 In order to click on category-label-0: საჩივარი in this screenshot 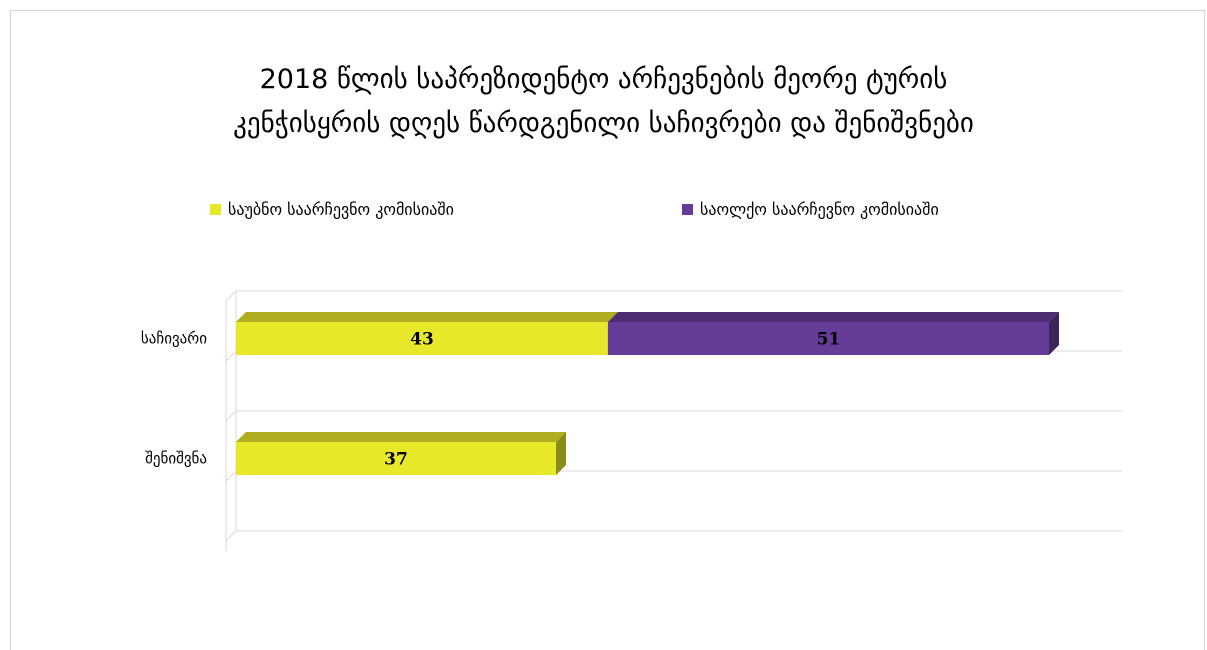, I will do `click(174, 339)`.